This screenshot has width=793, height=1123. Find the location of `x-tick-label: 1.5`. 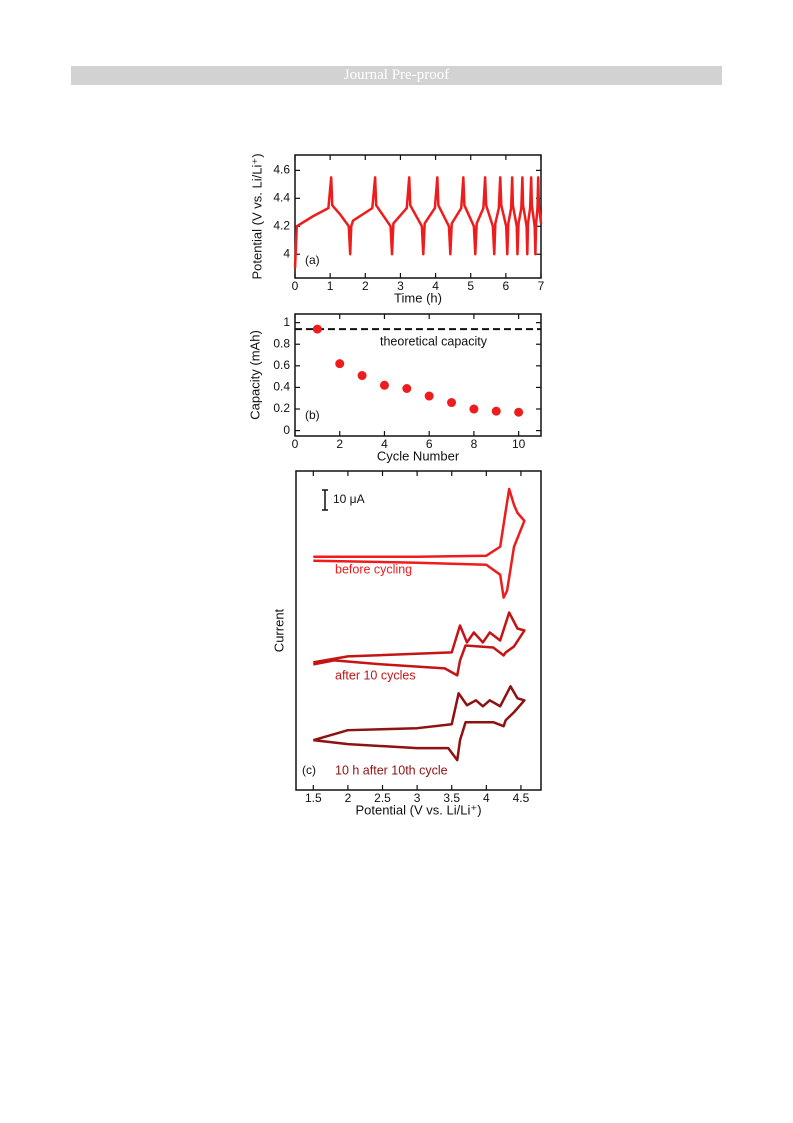

x-tick-label: 1.5 is located at coordinates (313, 798).